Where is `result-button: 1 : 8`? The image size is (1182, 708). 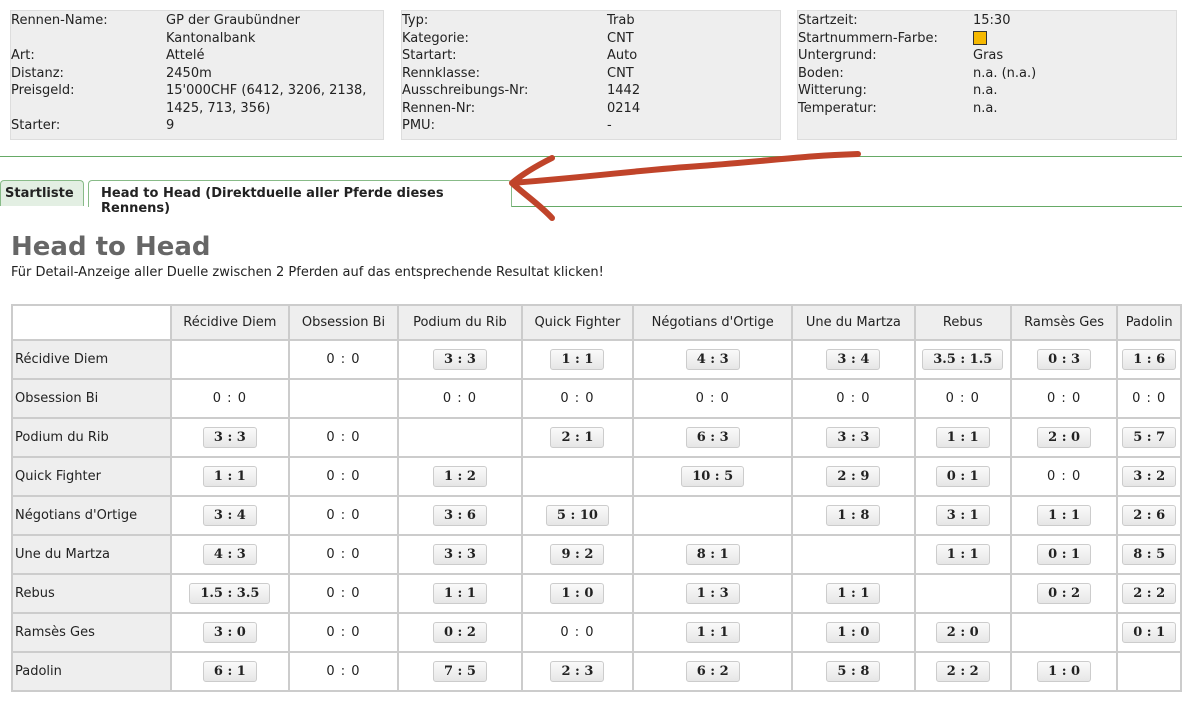 result-button: 1 : 8 is located at coordinates (853, 515).